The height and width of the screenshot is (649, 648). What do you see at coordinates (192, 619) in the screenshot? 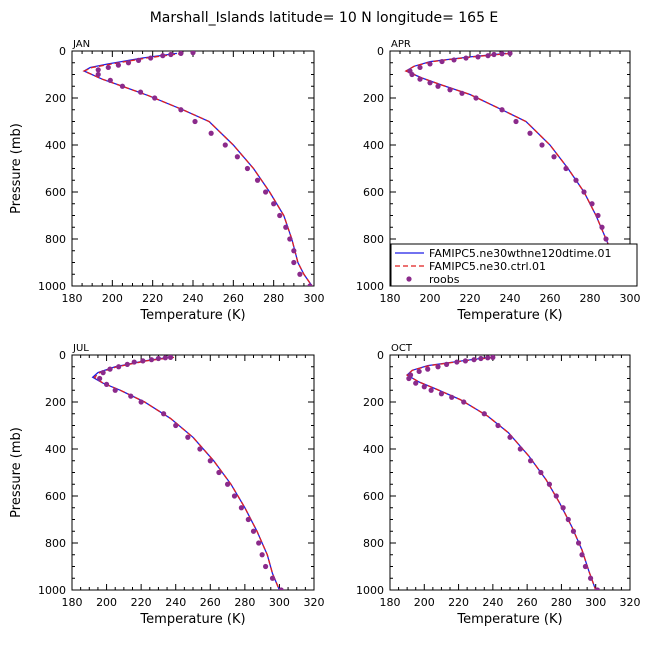
I see `x-axis-label-jul: Temperature (K)` at bounding box center [192, 619].